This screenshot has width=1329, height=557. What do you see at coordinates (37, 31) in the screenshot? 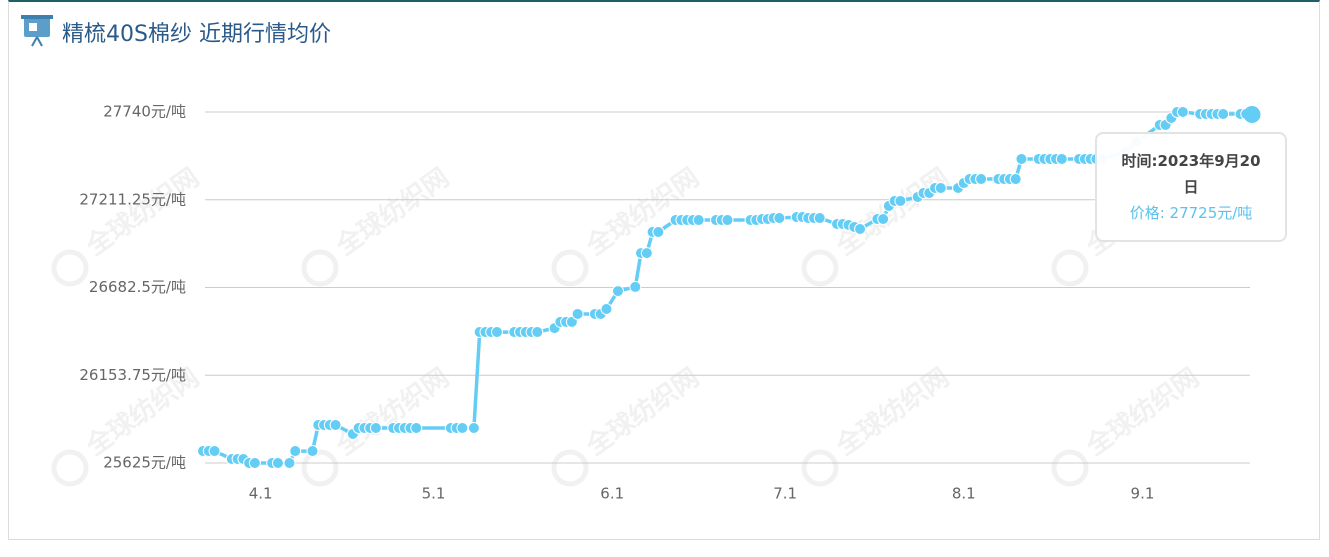
I see `title-icon` at bounding box center [37, 31].